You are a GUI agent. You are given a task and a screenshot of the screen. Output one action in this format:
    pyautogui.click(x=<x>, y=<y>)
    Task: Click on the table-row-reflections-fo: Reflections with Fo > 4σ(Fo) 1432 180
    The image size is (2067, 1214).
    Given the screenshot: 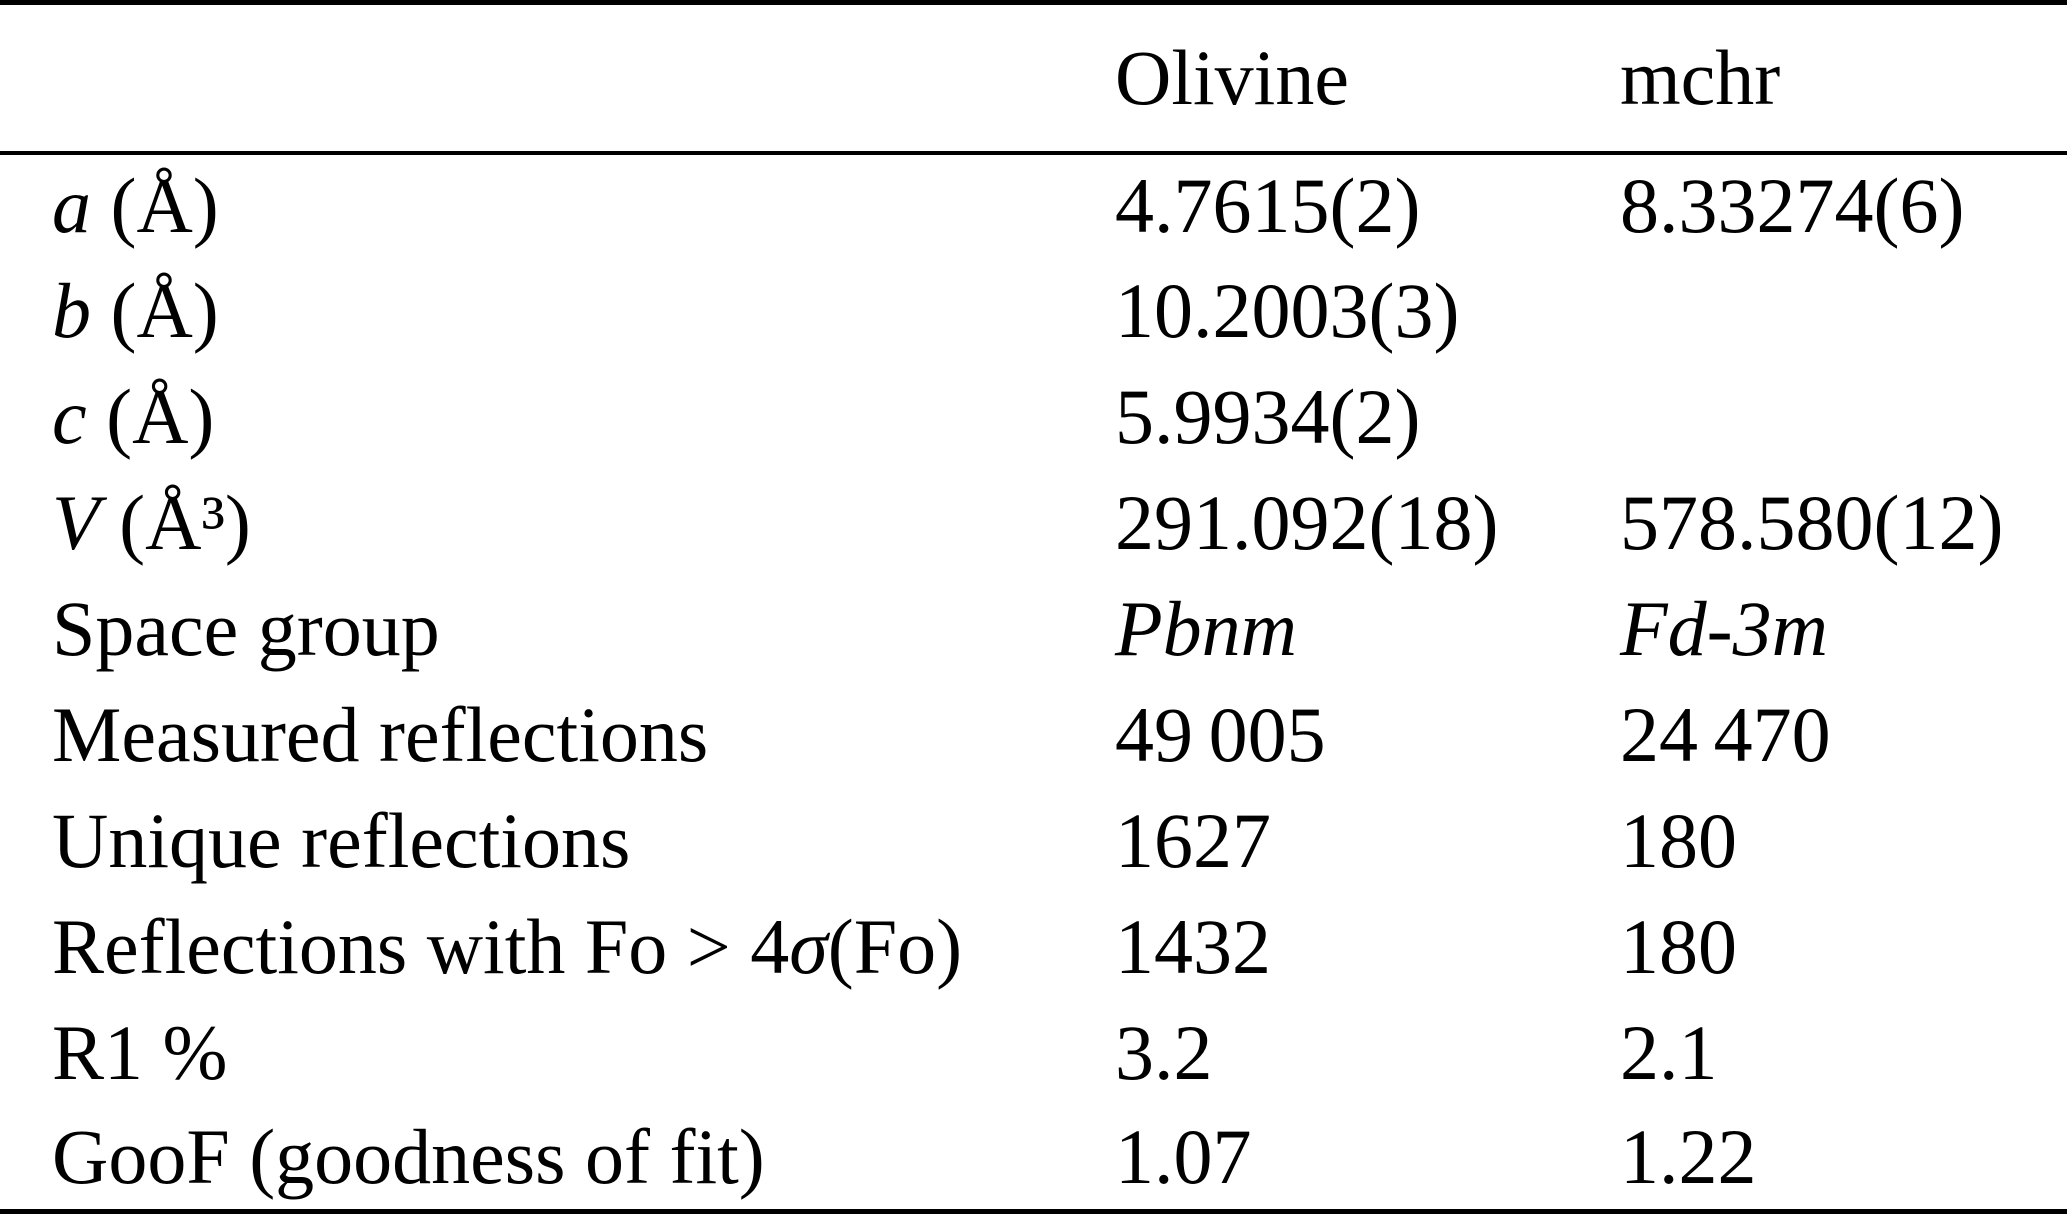 What is the action you would take?
    pyautogui.click(x=1033, y=947)
    